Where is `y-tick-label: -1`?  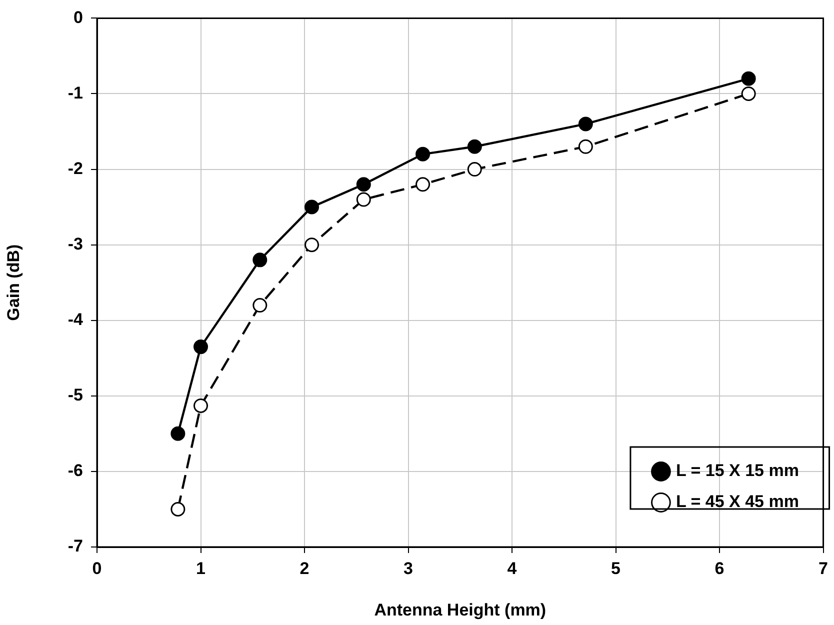
y-tick-label: -1 is located at coordinates (75, 92).